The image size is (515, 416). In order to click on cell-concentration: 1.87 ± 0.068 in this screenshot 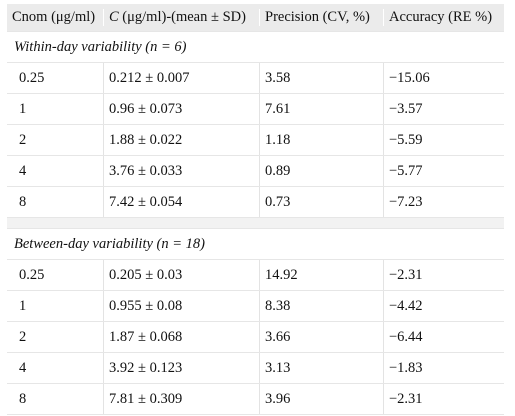, I will do `click(181, 337)`.